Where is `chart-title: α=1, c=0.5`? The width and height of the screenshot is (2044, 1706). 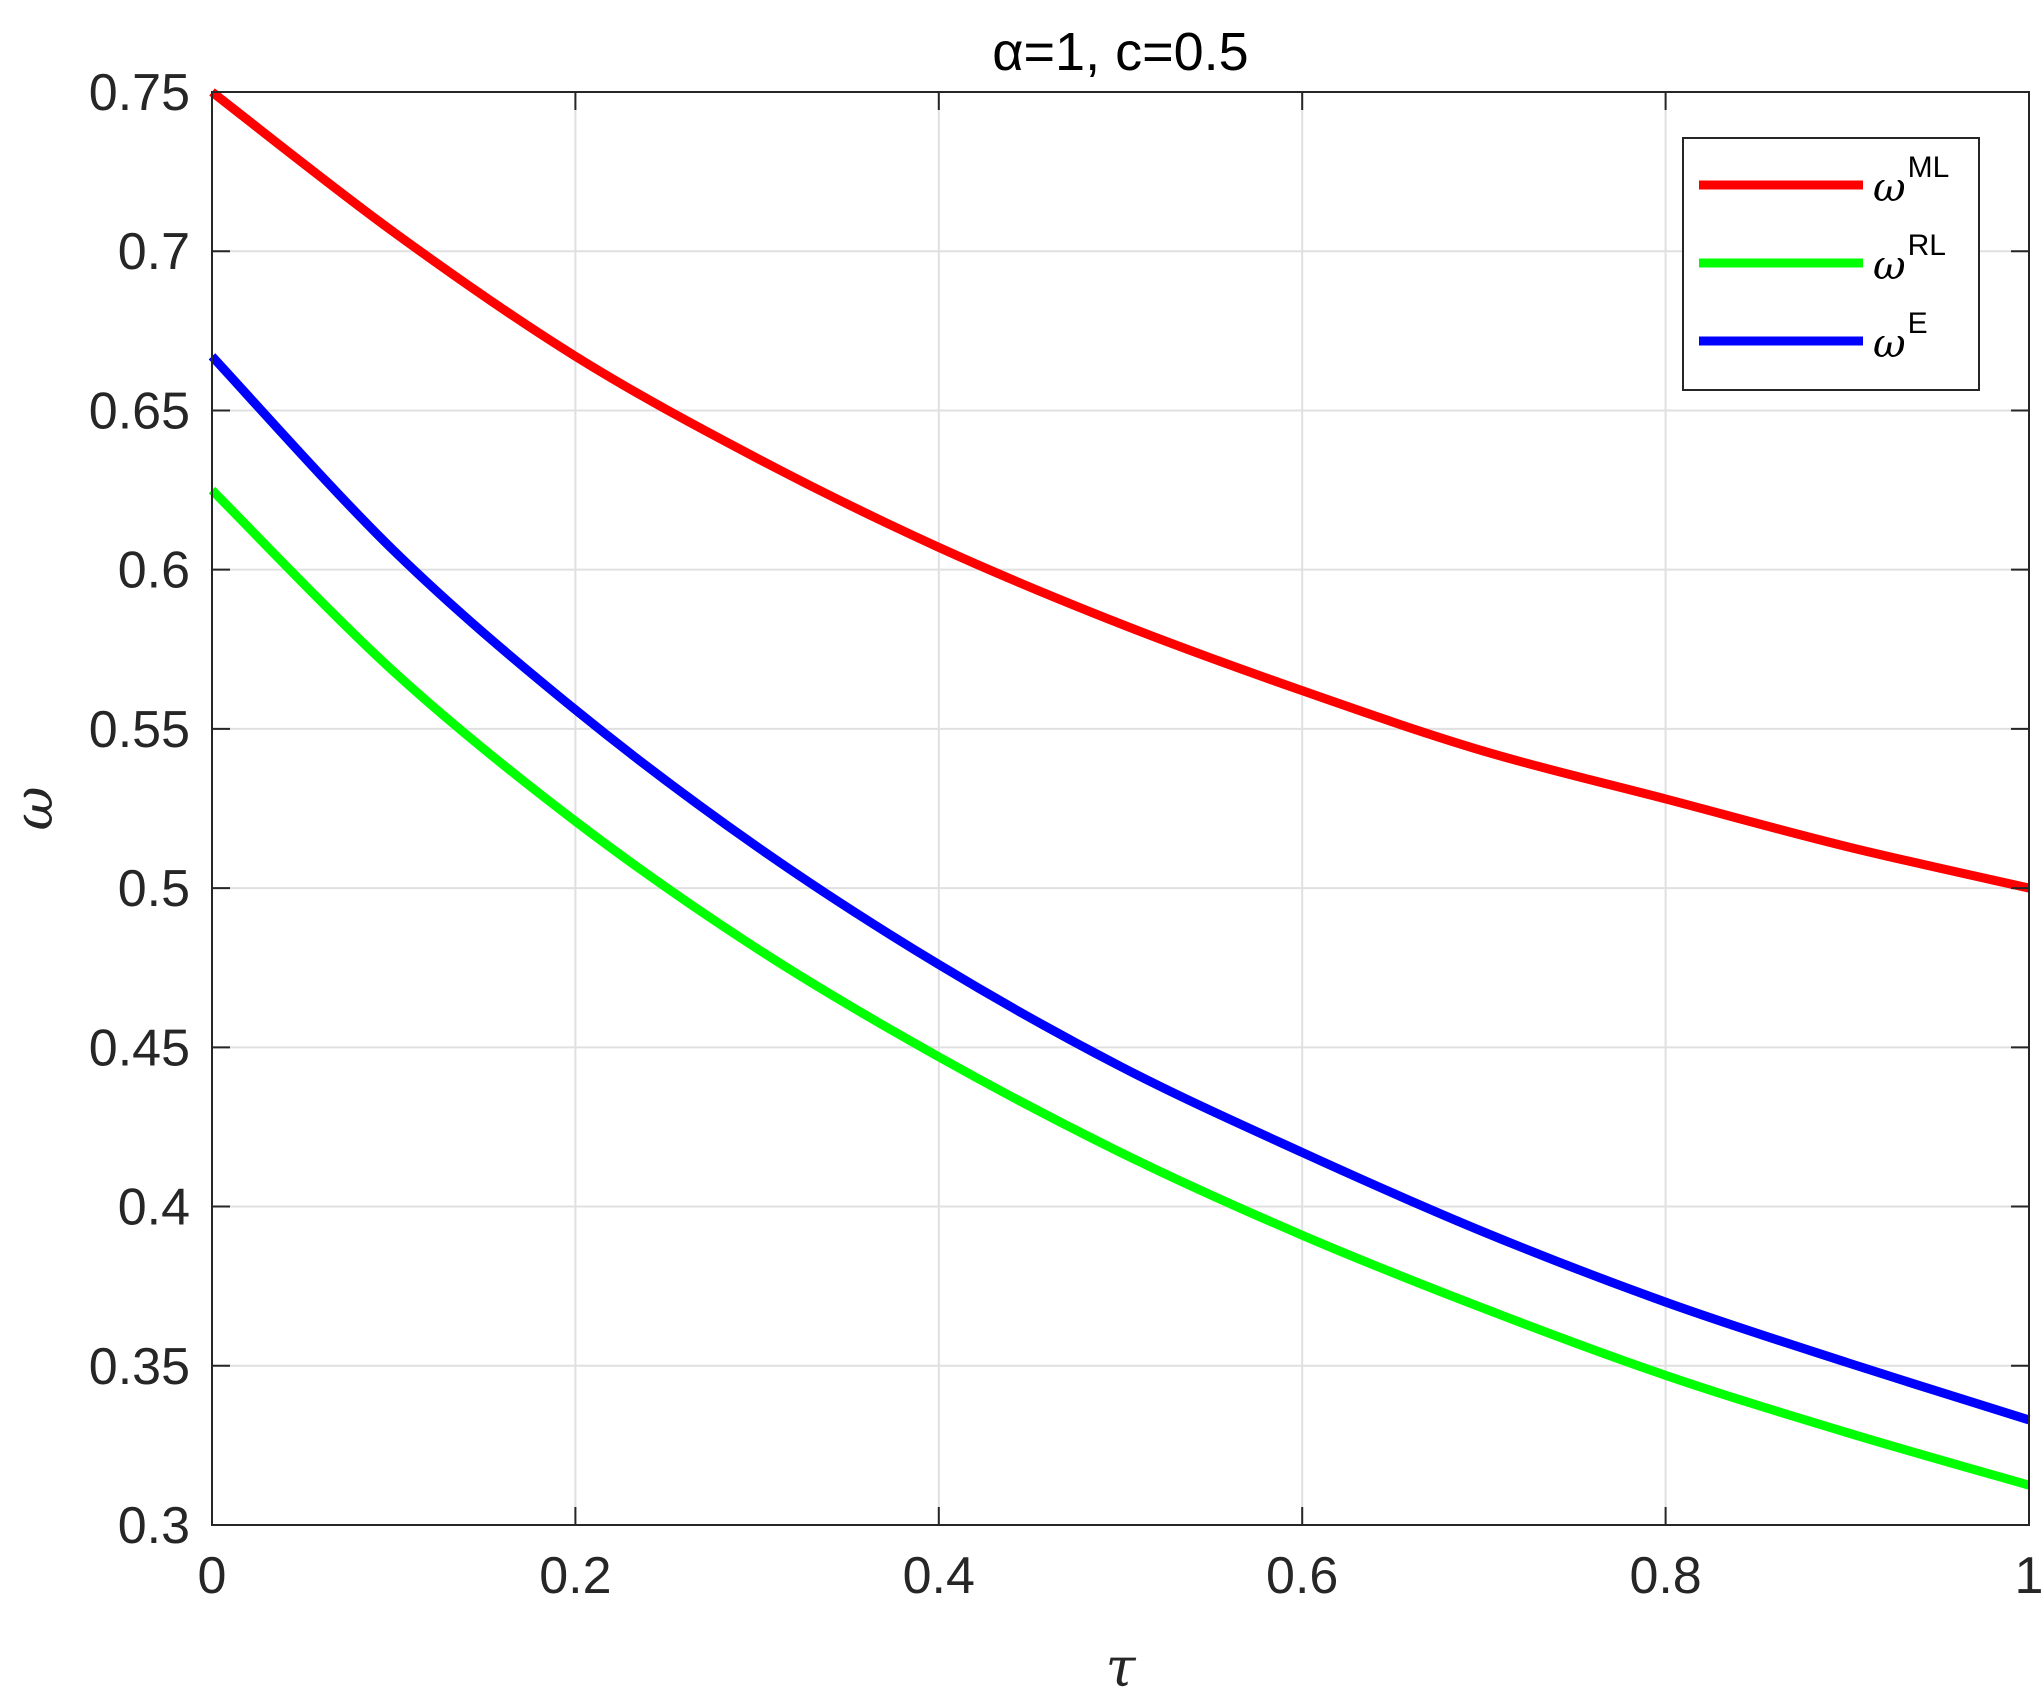
chart-title: α=1, c=0.5 is located at coordinates (1120, 52).